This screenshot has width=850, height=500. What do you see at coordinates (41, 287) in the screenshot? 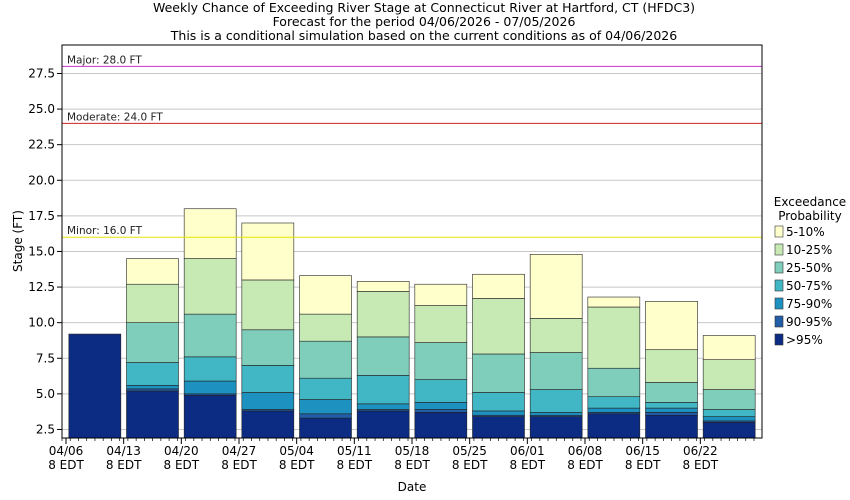
I see `y-tick-label: 12.5` at bounding box center [41, 287].